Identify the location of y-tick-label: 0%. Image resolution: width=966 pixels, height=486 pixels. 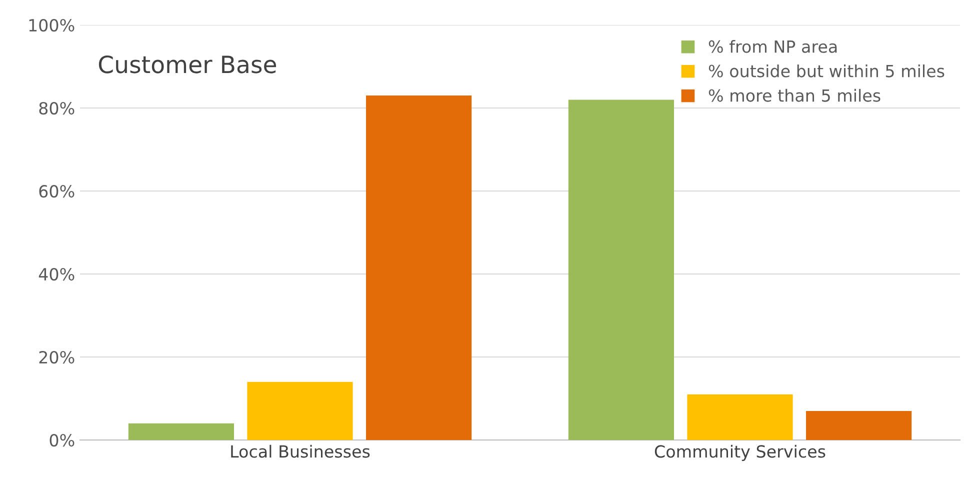
(62, 440).